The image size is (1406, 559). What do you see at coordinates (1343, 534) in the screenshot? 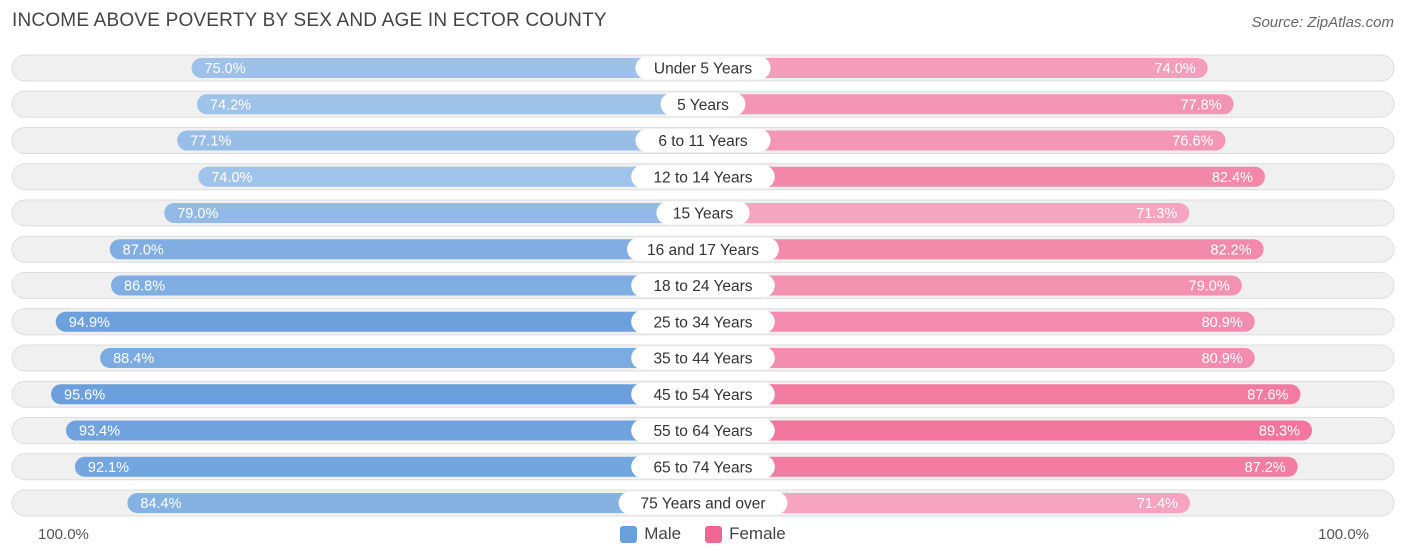
I see `axis-right-label: 100.0%` at bounding box center [1343, 534].